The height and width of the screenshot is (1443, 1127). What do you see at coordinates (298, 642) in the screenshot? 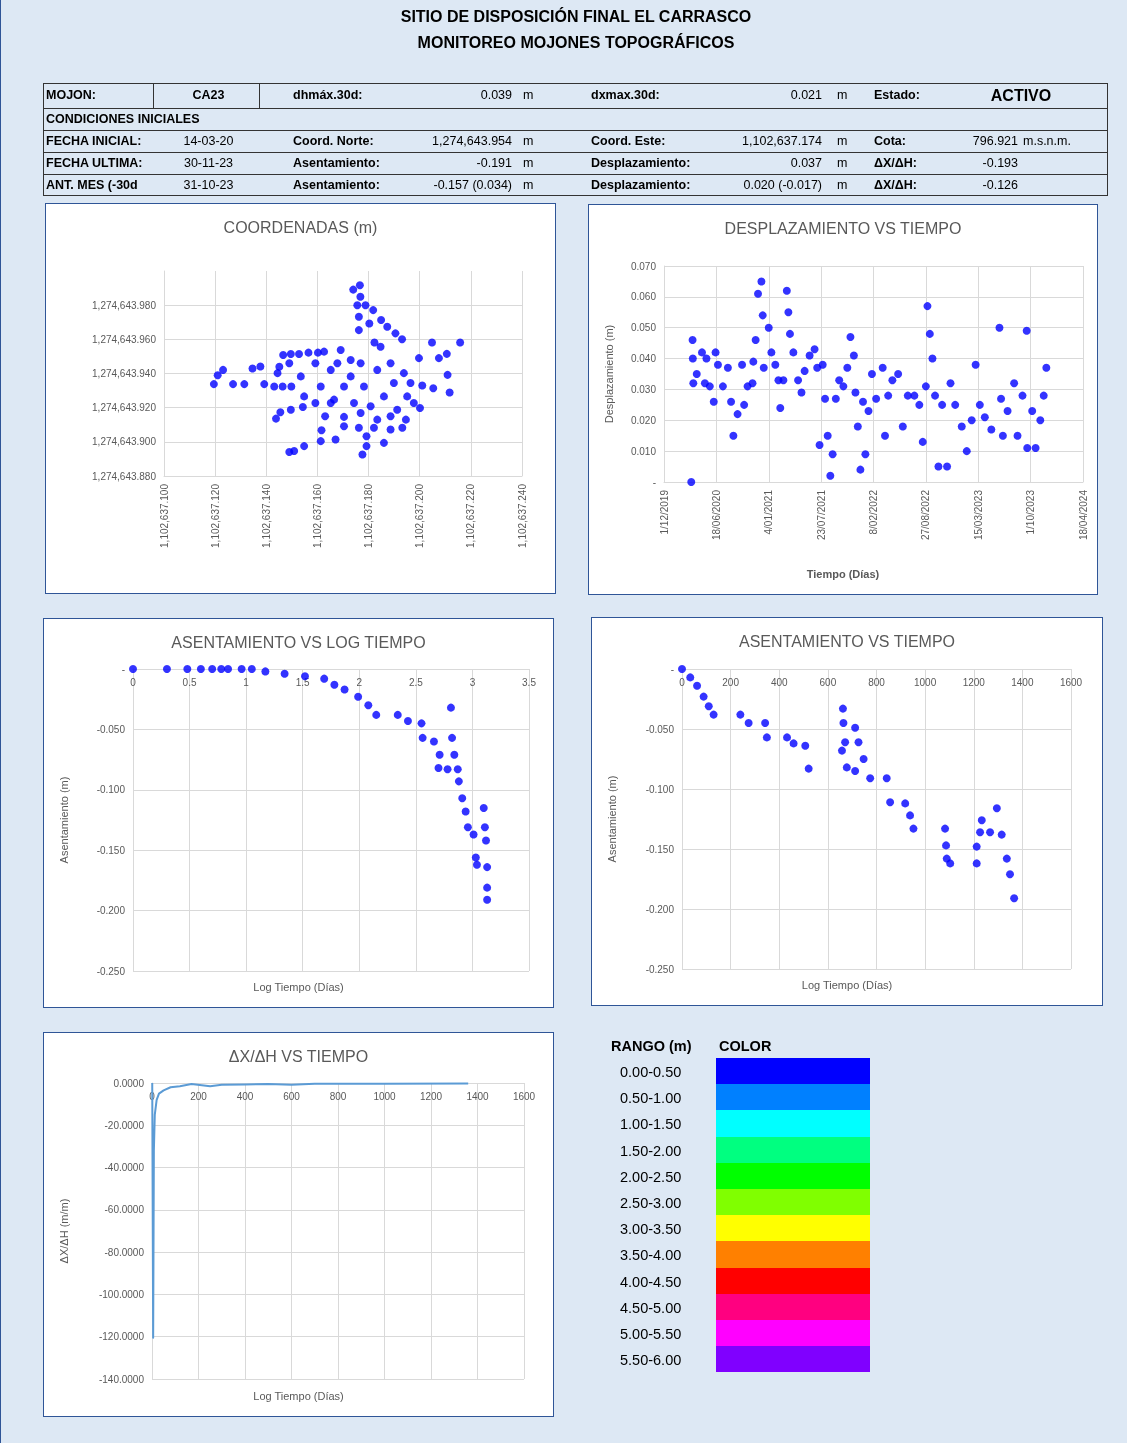
I see `chart-title: ASENTAMIENTO VS LOG TIEMPO` at bounding box center [298, 642].